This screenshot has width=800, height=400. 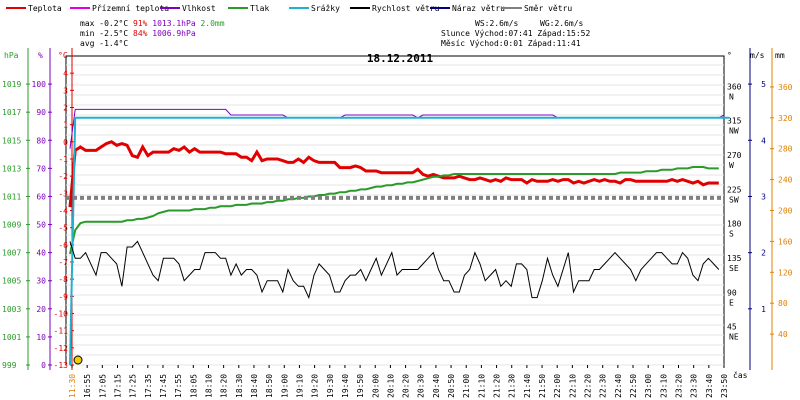 I want to click on dir-tick-label: 135, so click(x=734, y=258).